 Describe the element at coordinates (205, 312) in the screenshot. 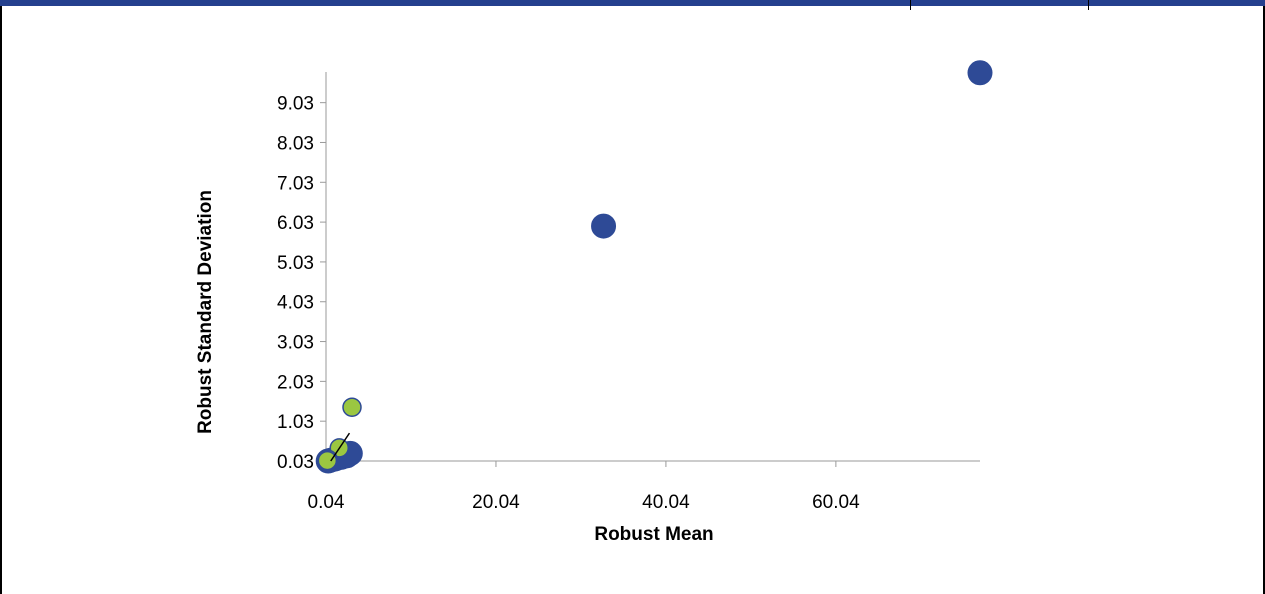

I see `y-axis-title: Robust Standard Deviation` at that location.